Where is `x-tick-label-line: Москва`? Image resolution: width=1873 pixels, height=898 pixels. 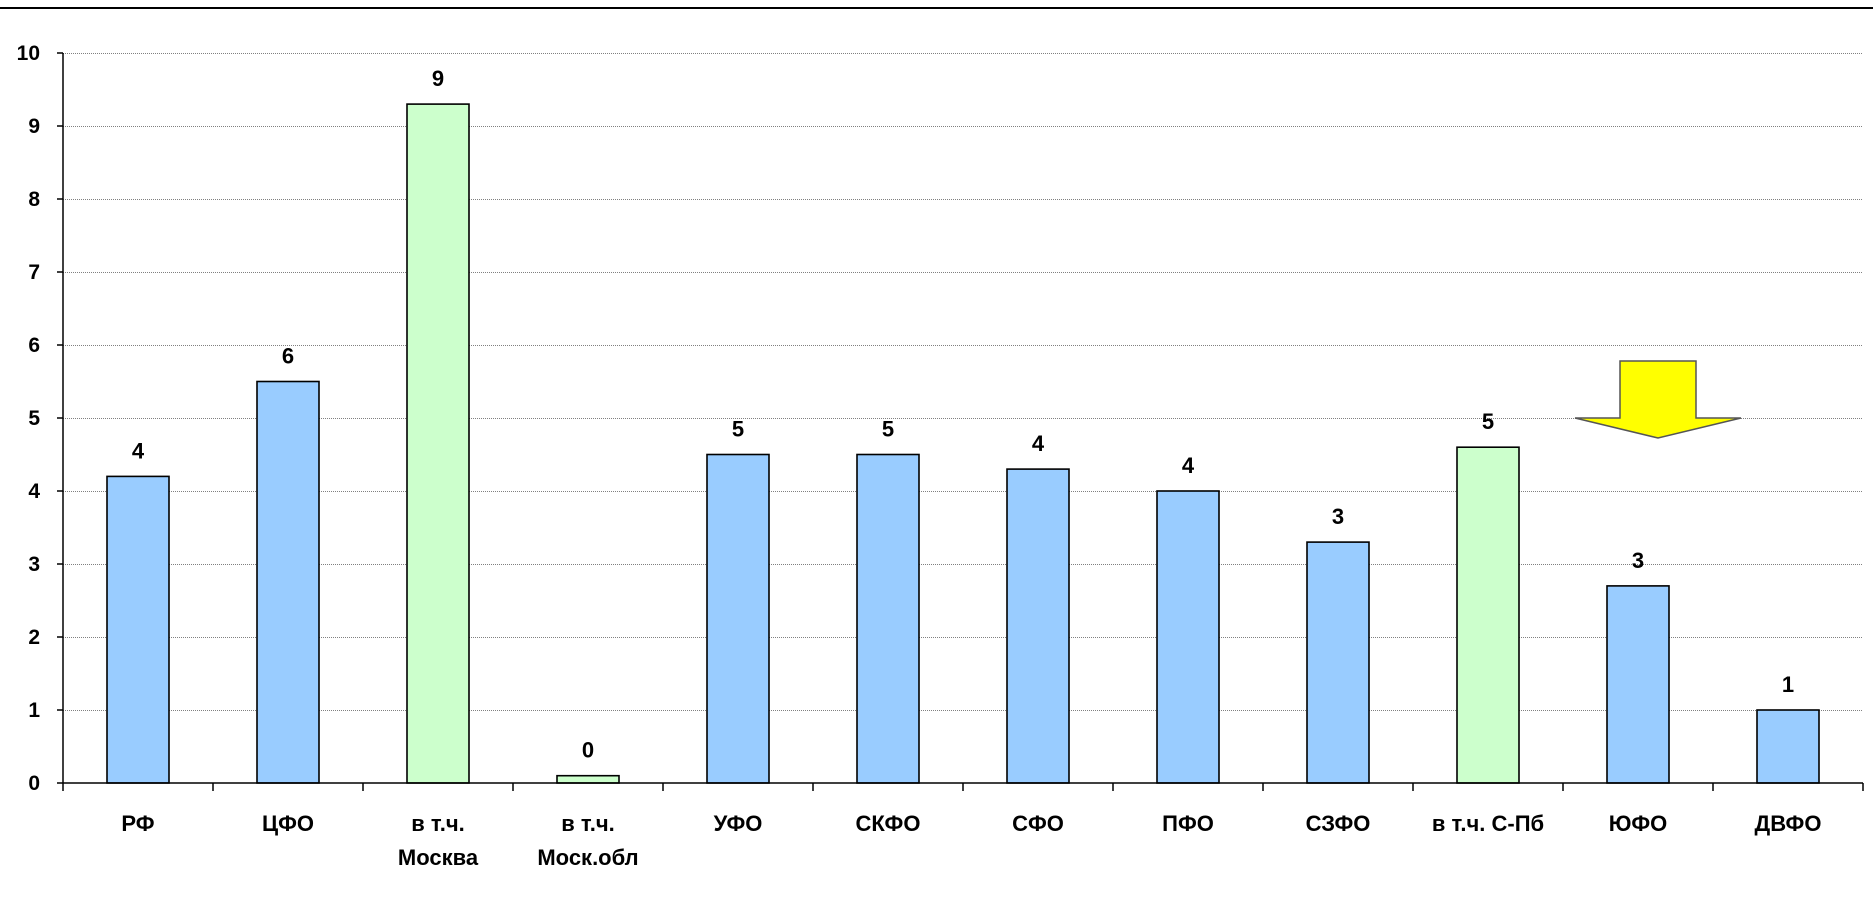 x-tick-label-line: Москва is located at coordinates (438, 857).